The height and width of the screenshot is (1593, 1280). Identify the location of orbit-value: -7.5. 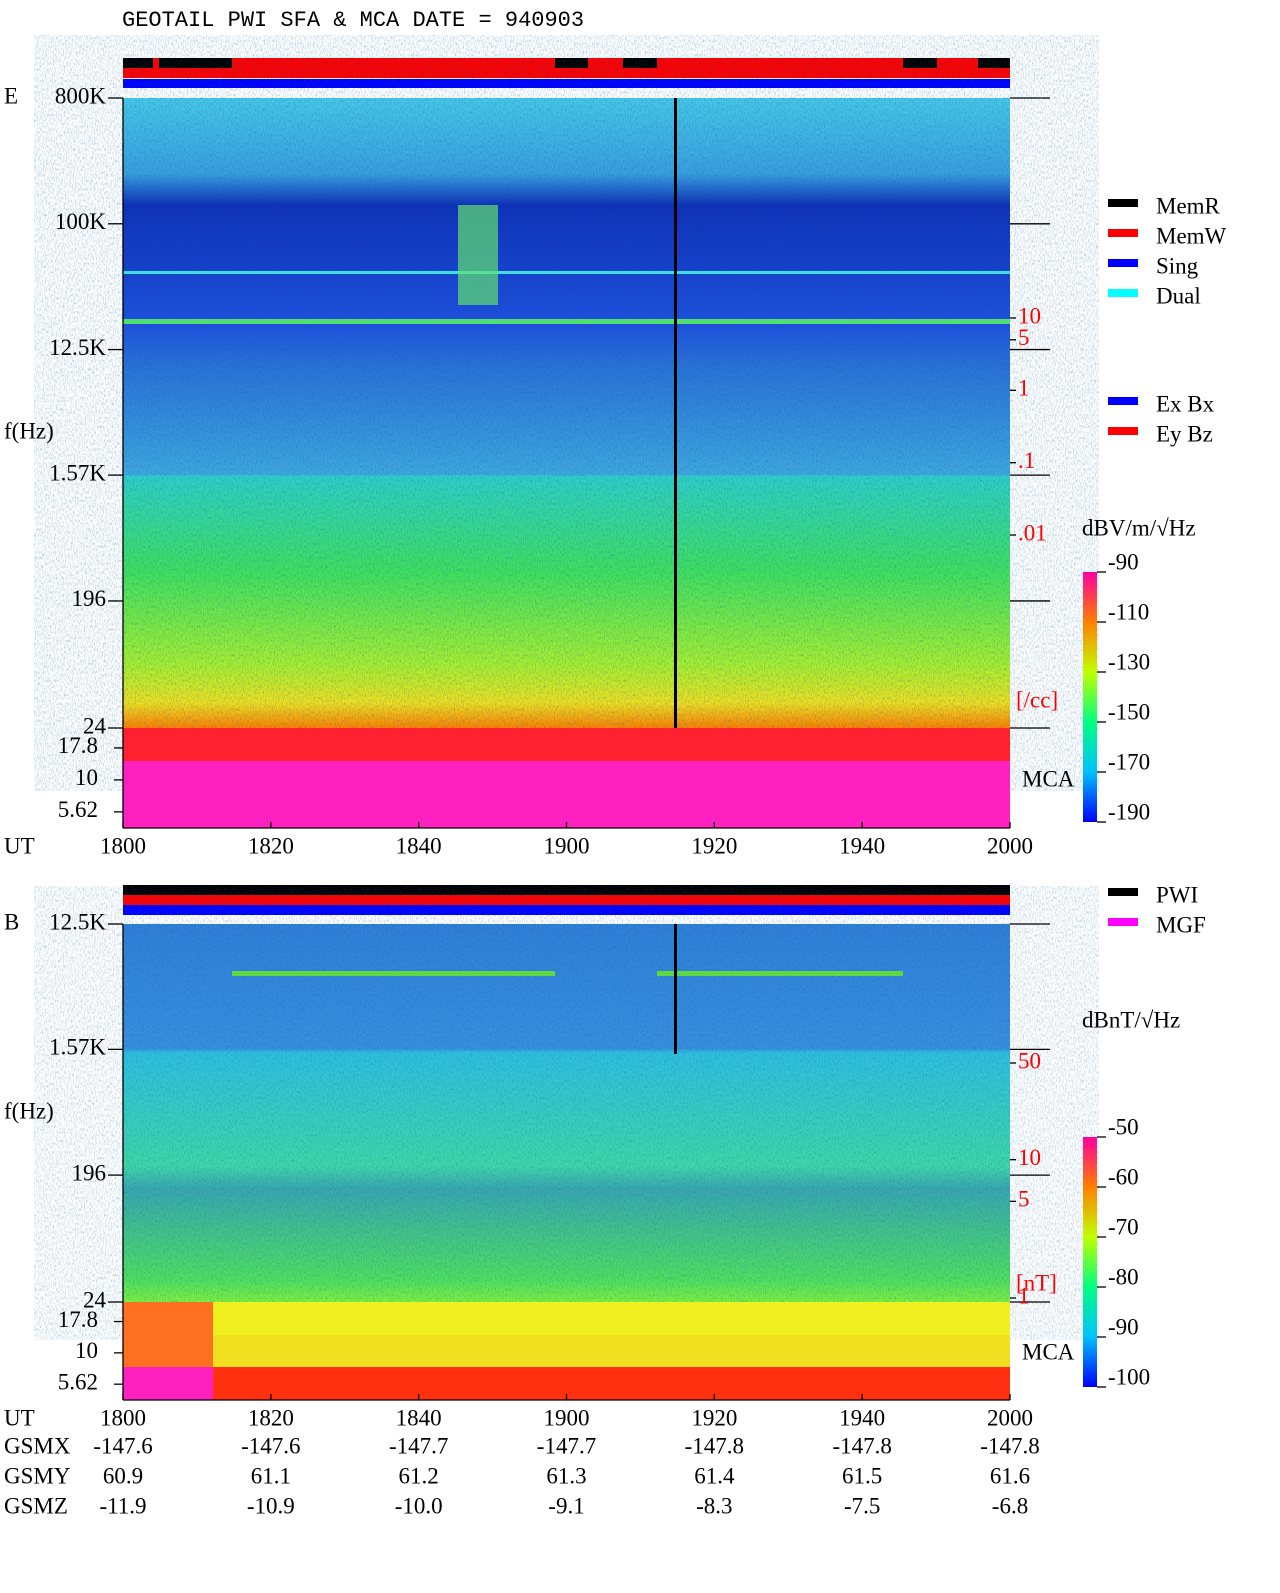
(862, 1505).